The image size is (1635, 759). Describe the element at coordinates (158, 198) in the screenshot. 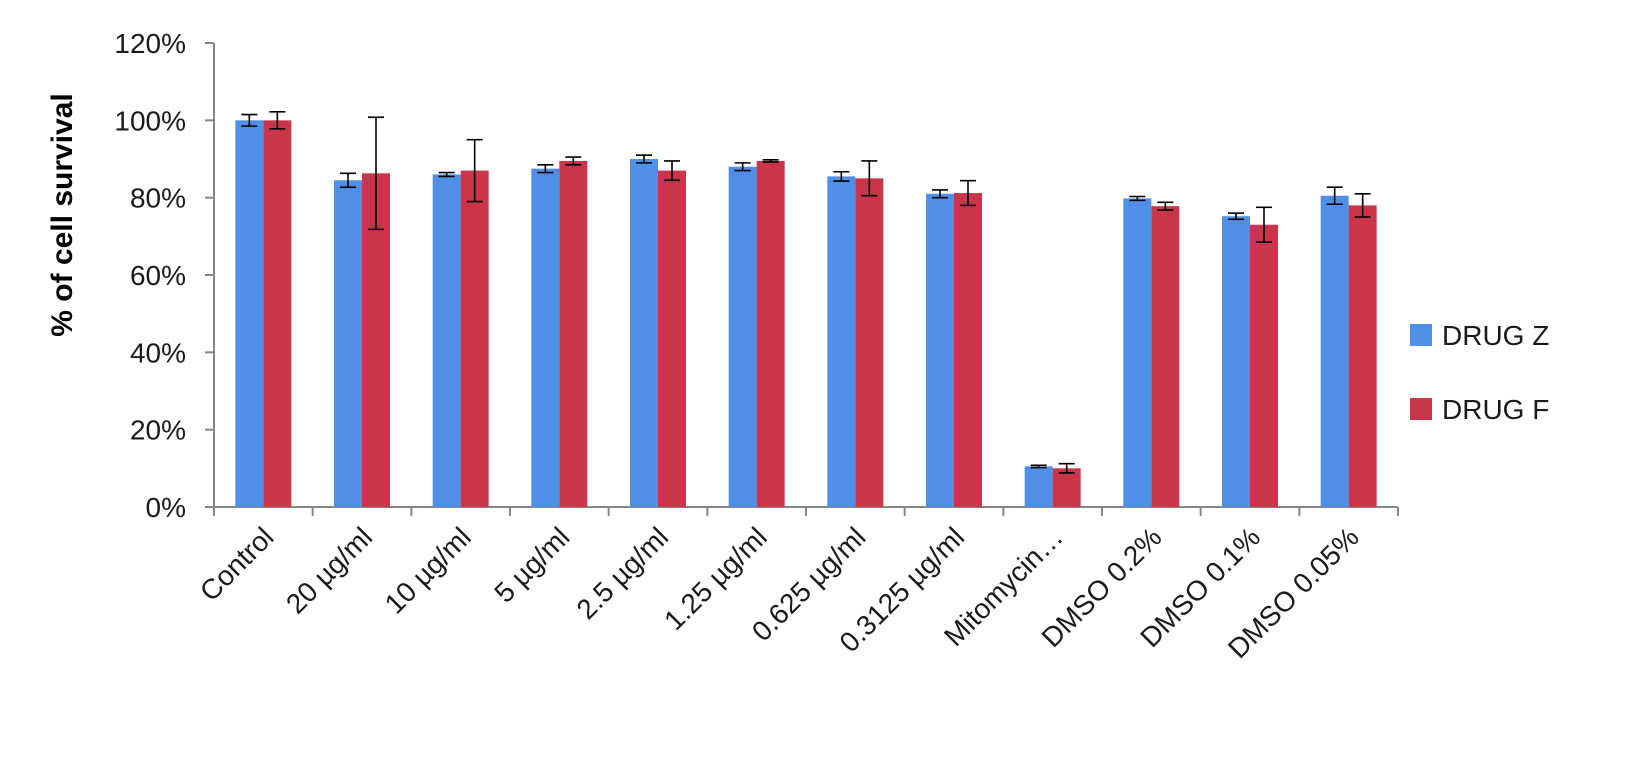

I see `y-tick-label: 80%` at that location.